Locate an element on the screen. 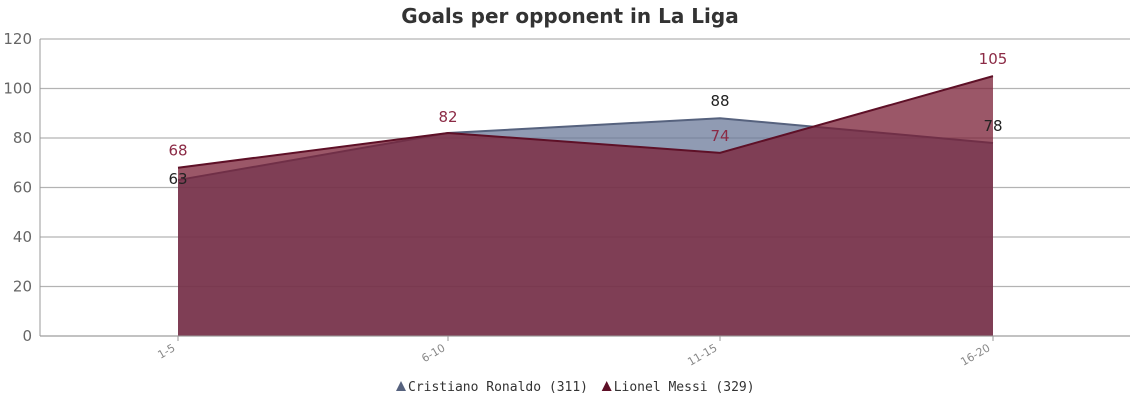  data-label: 63 is located at coordinates (177, 179).